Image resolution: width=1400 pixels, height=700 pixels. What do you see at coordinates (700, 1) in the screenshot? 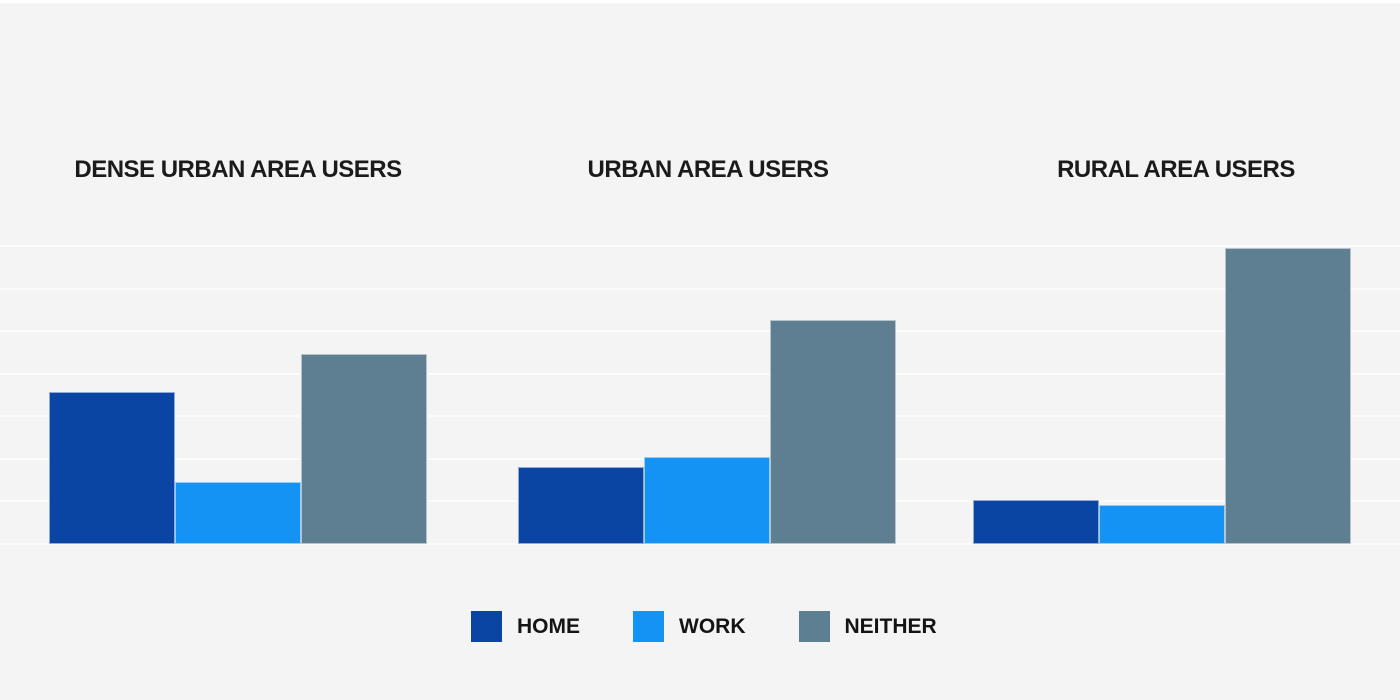
I see `top-border-strip` at bounding box center [700, 1].